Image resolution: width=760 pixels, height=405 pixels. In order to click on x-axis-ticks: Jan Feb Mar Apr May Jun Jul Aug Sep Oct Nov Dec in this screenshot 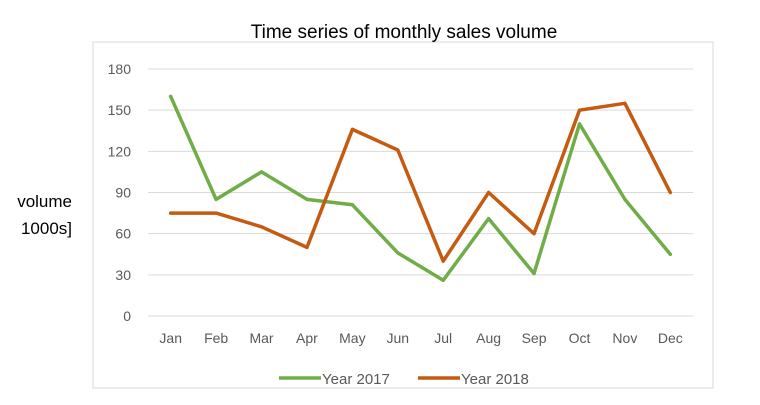, I will do `click(420, 338)`.